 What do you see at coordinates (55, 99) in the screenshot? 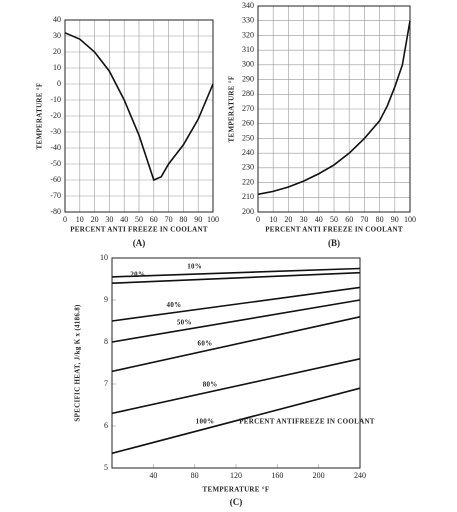
I see `y-tick-label: -10` at bounding box center [55, 99].